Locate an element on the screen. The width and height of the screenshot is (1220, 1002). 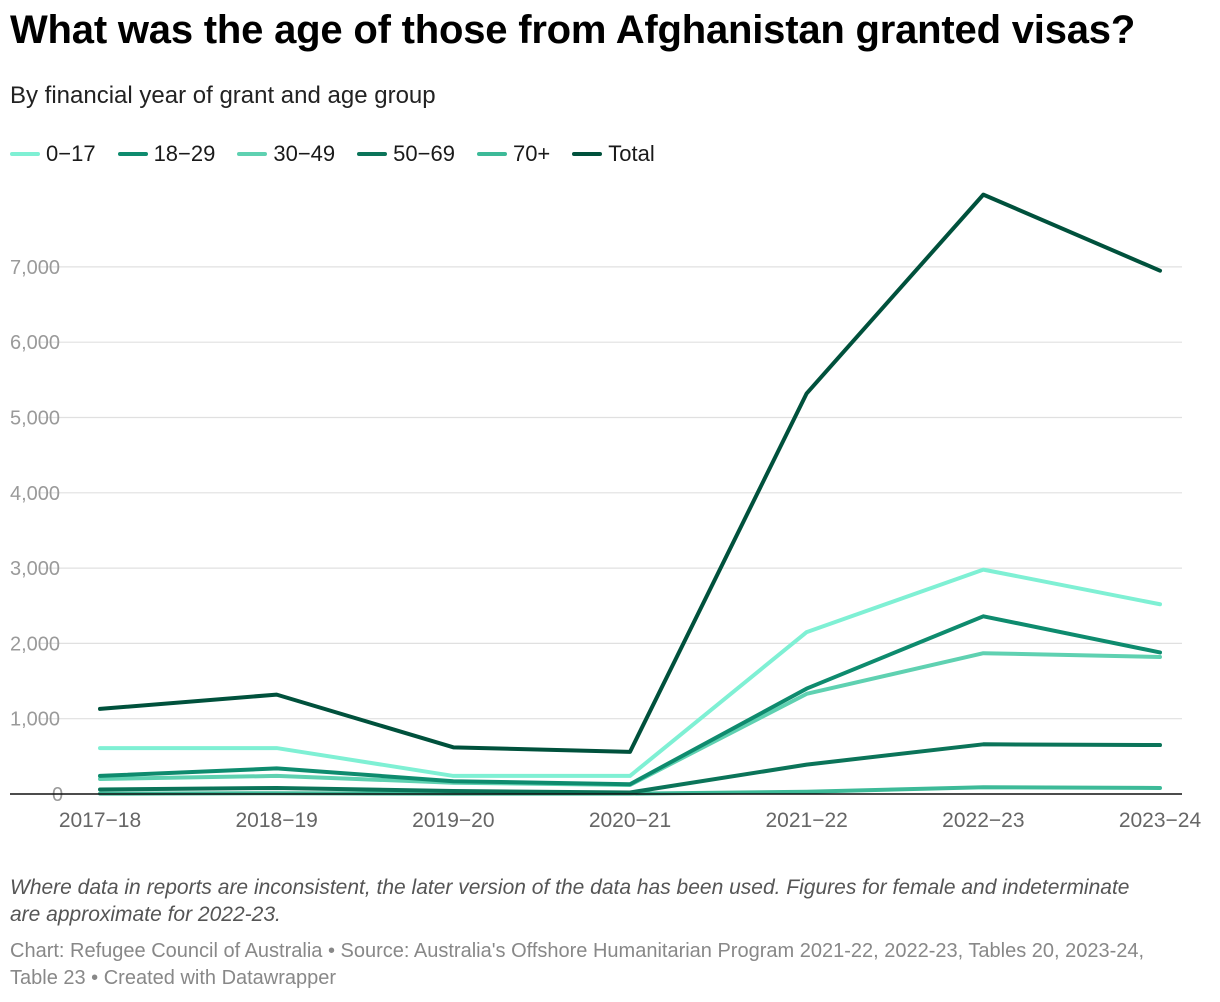
legend-item-total: Total is located at coordinates (613, 154).